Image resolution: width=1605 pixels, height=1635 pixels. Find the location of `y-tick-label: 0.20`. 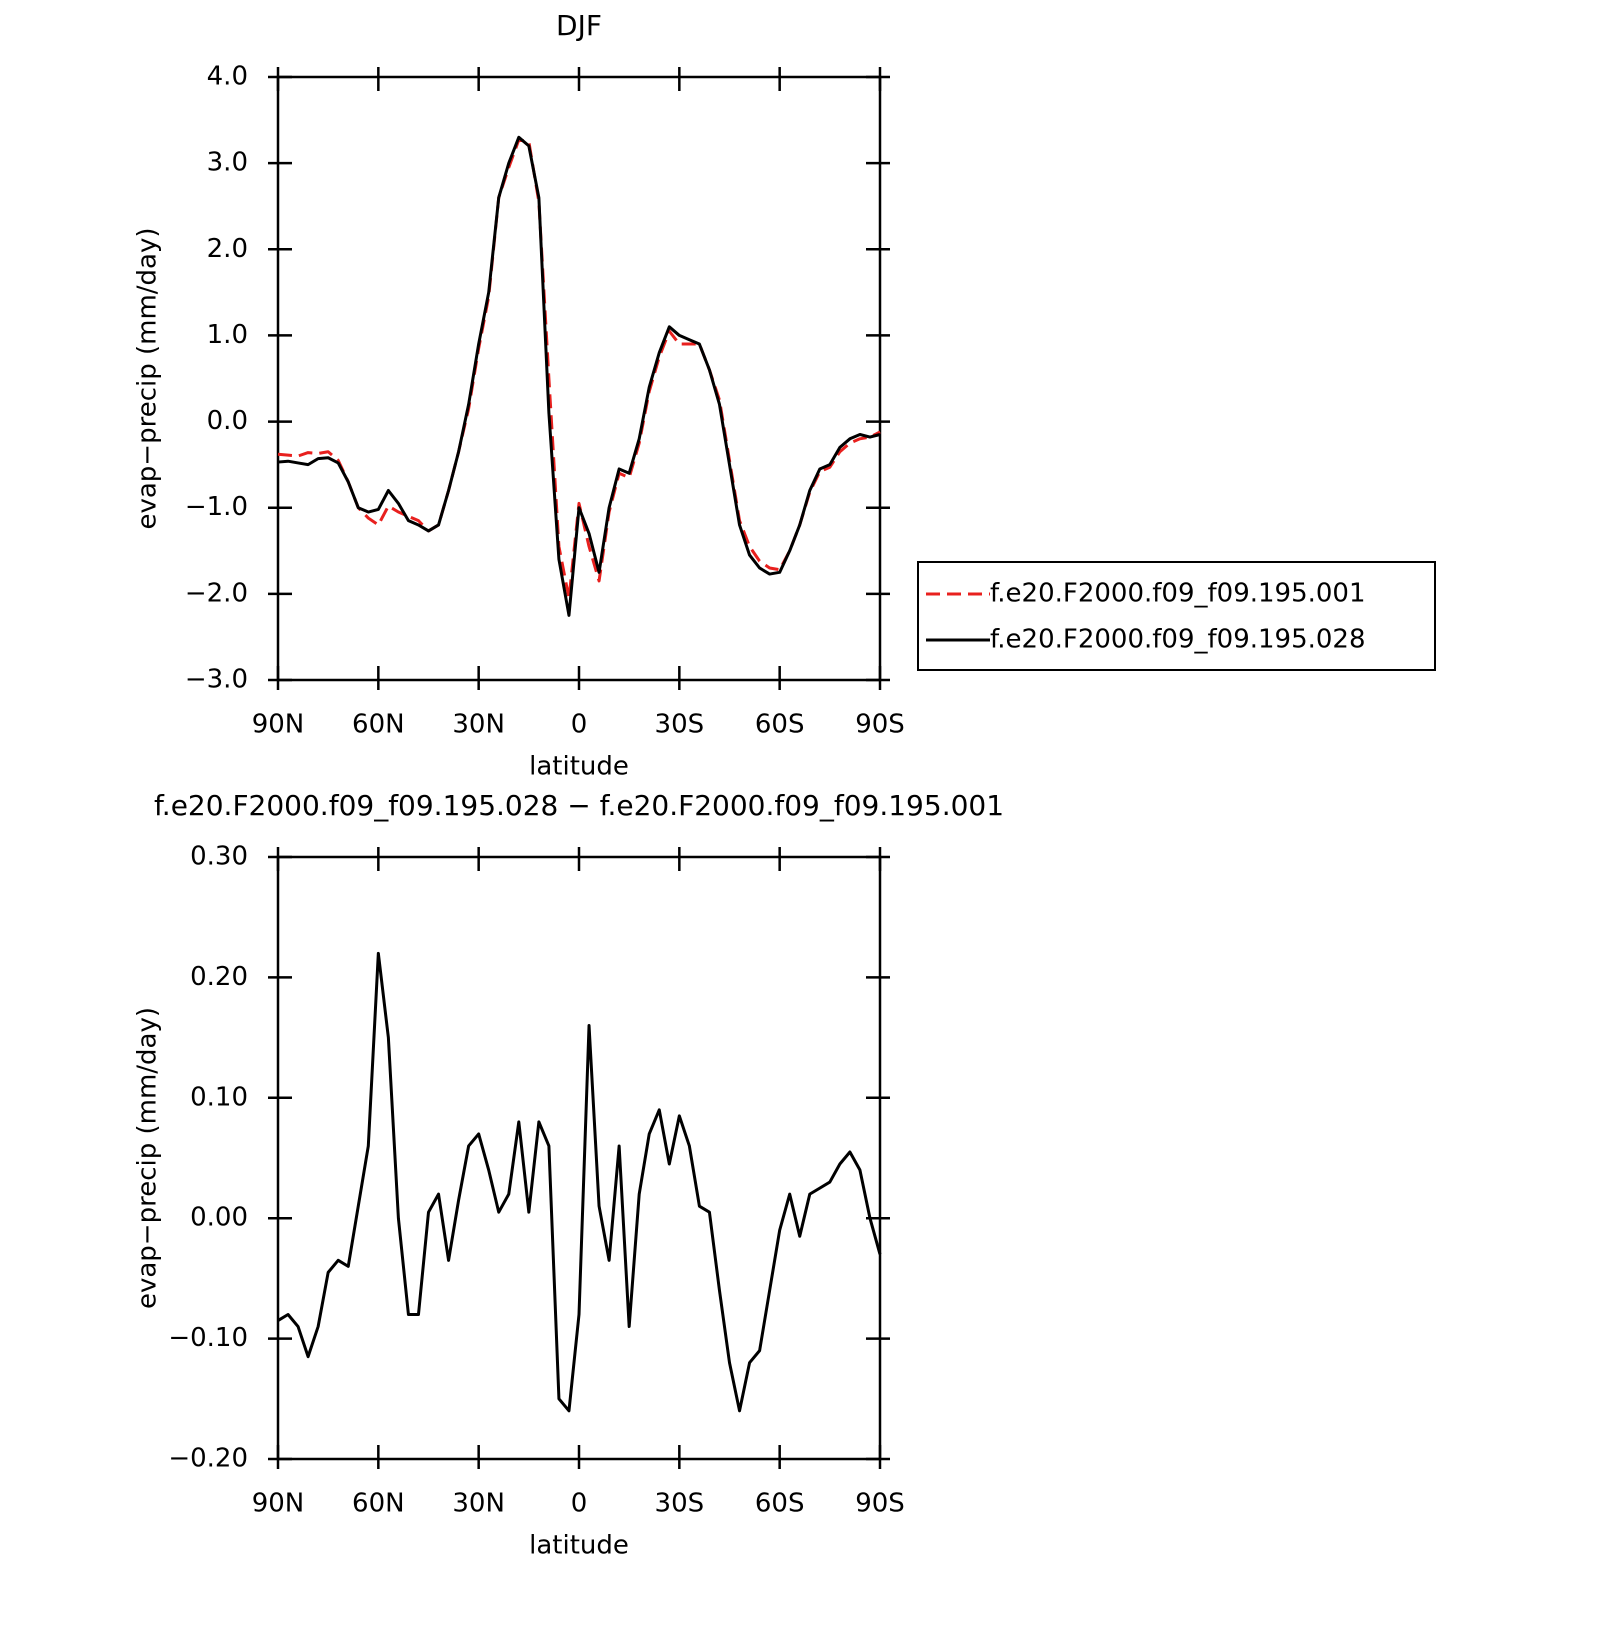

y-tick-label: 0.20 is located at coordinates (219, 977).